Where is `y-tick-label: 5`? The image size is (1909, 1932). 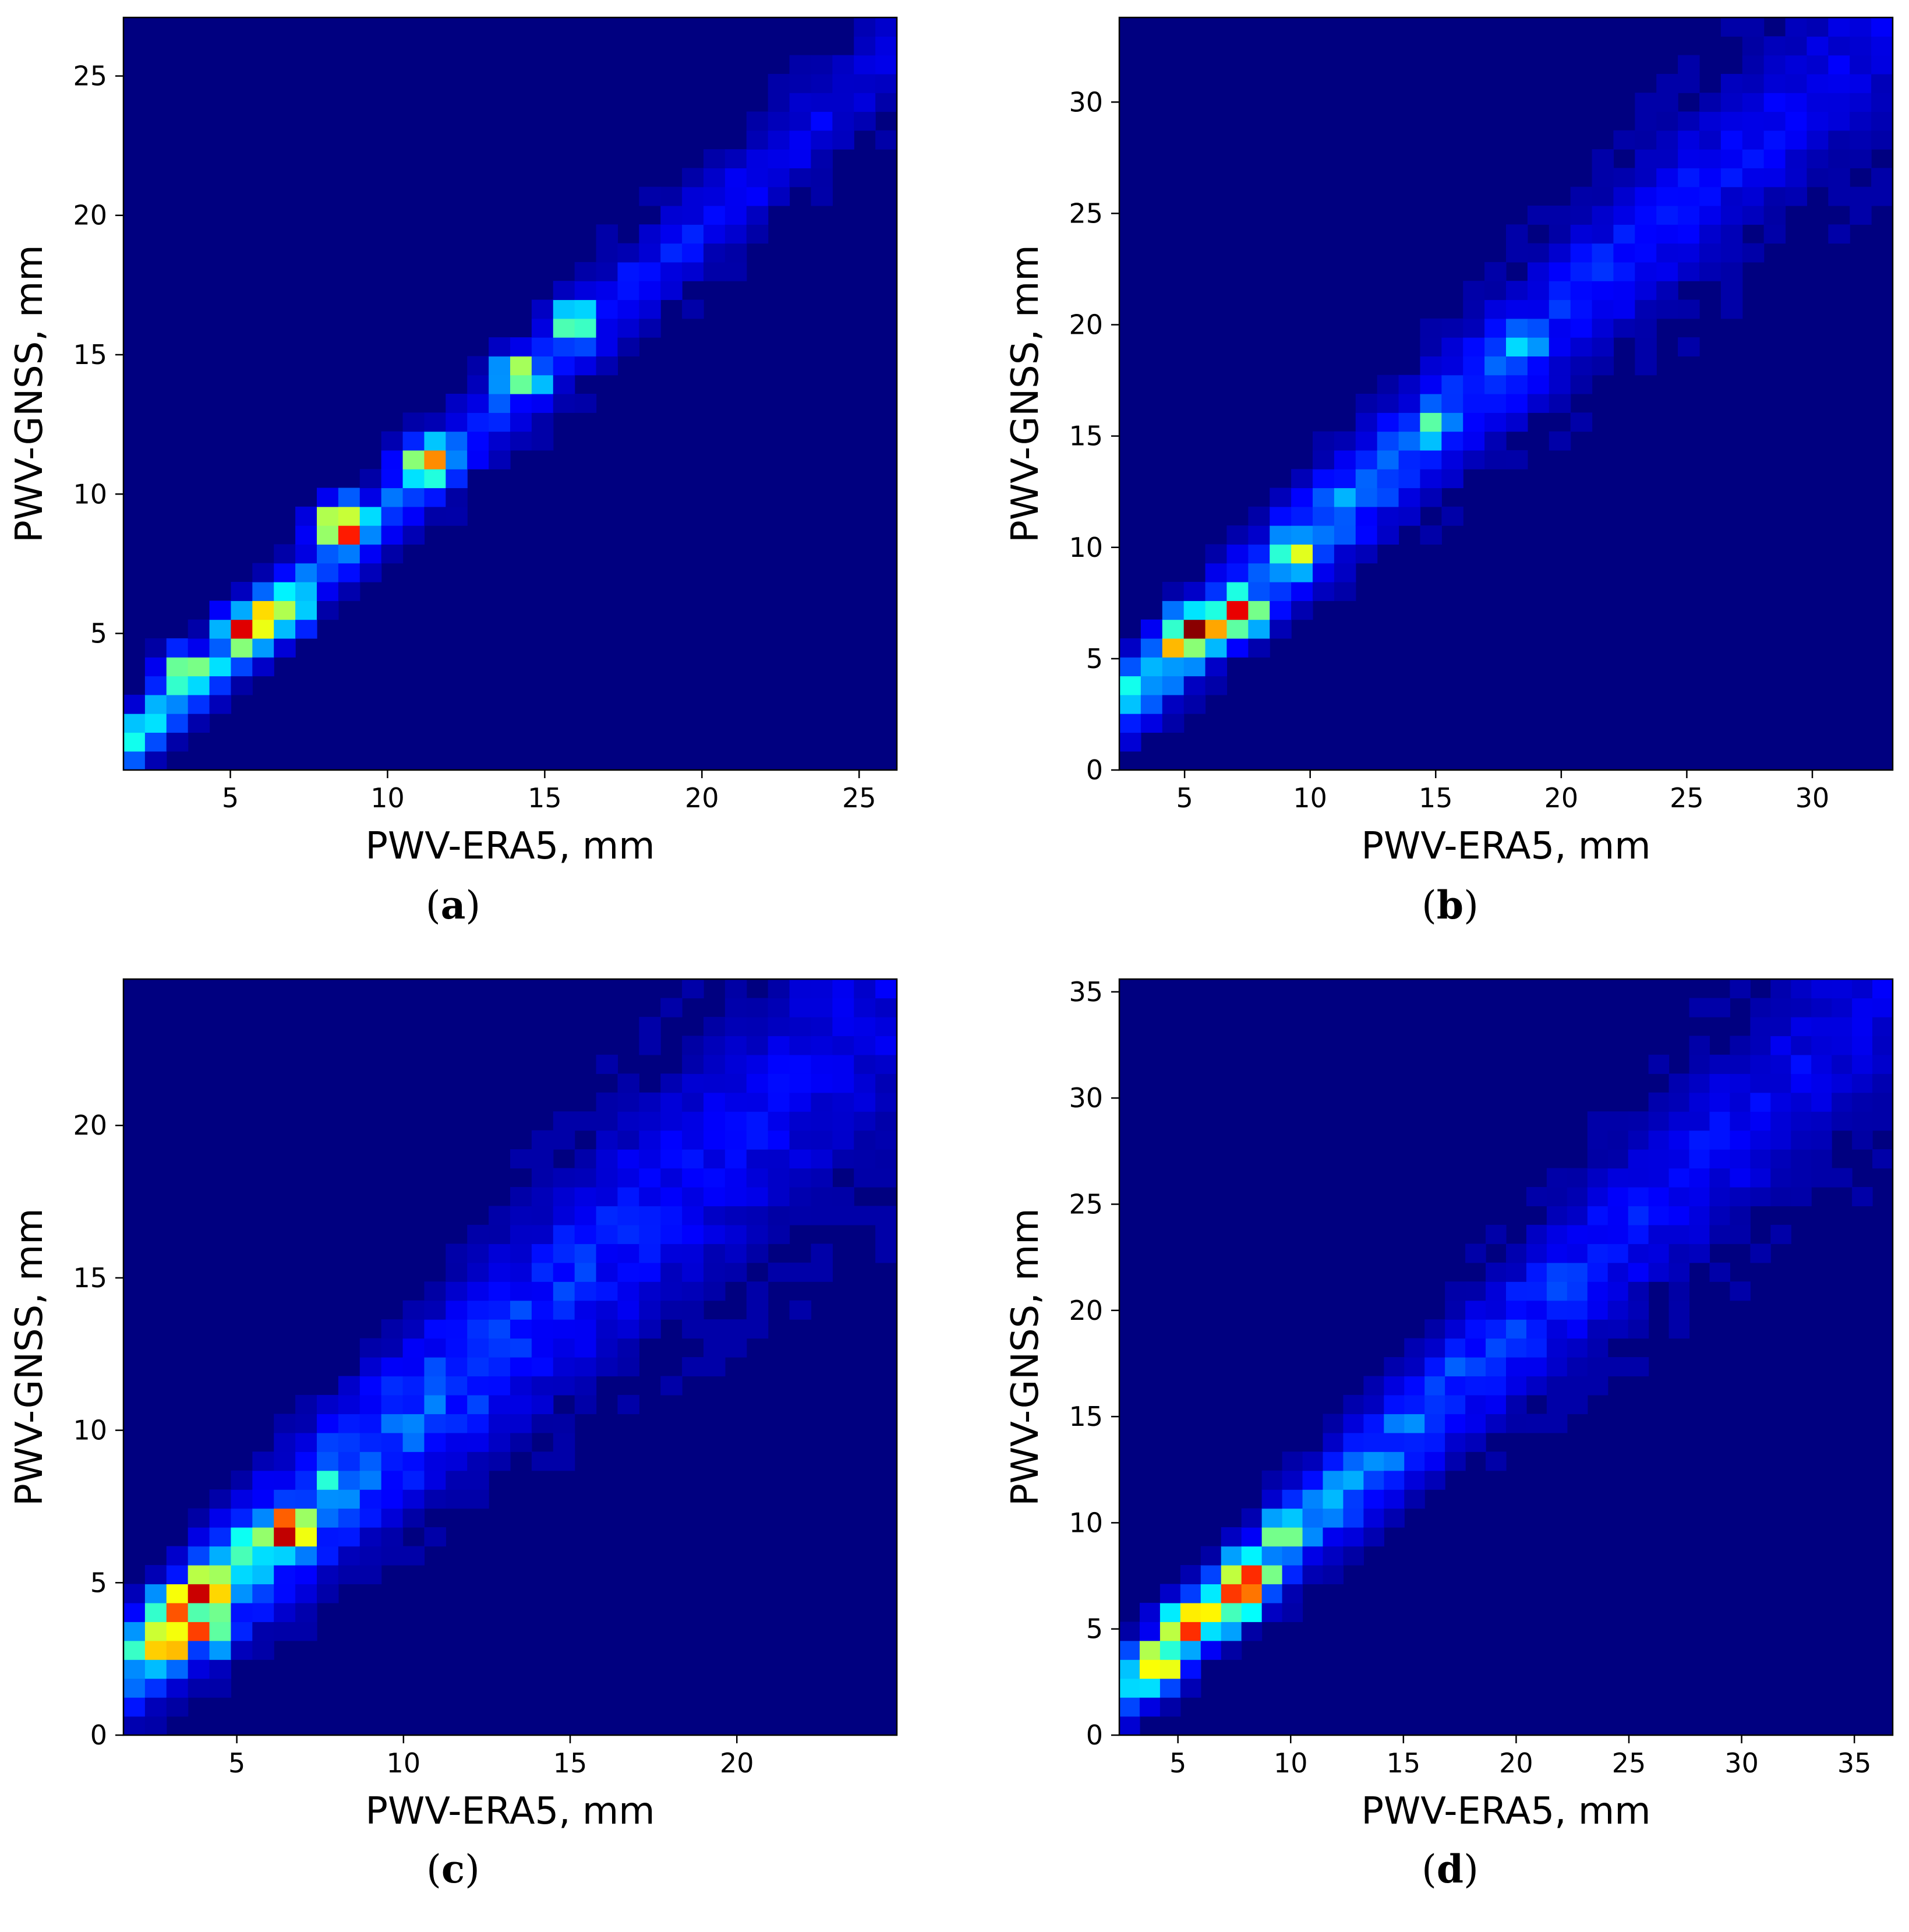 y-tick-label: 5 is located at coordinates (1094, 1629).